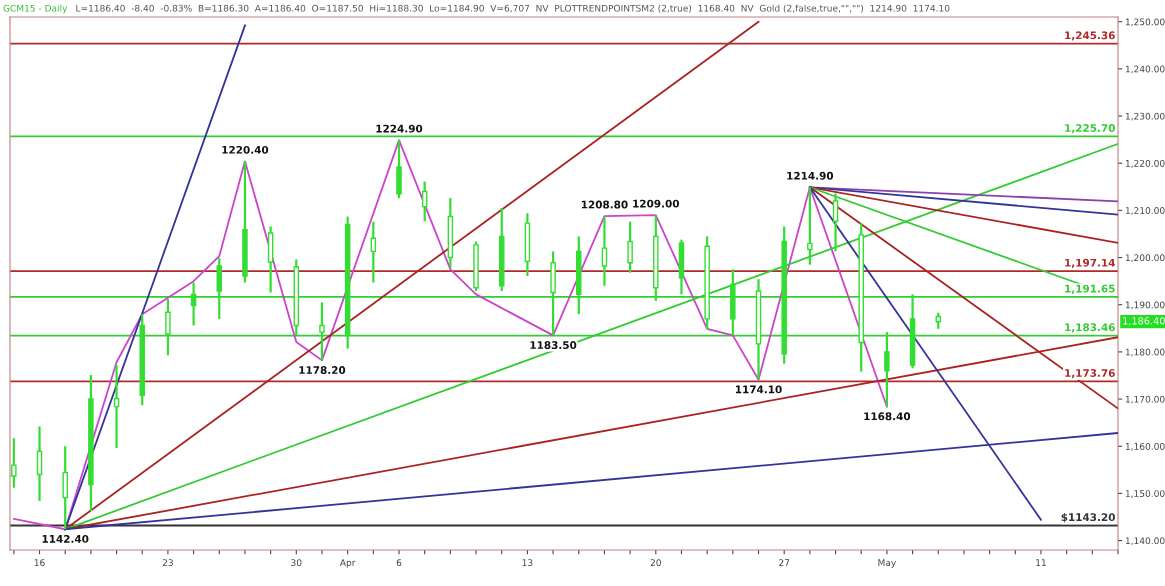 This screenshot has height=586, width=1165. What do you see at coordinates (604, 204) in the screenshot?
I see `annotation: 1208.80` at bounding box center [604, 204].